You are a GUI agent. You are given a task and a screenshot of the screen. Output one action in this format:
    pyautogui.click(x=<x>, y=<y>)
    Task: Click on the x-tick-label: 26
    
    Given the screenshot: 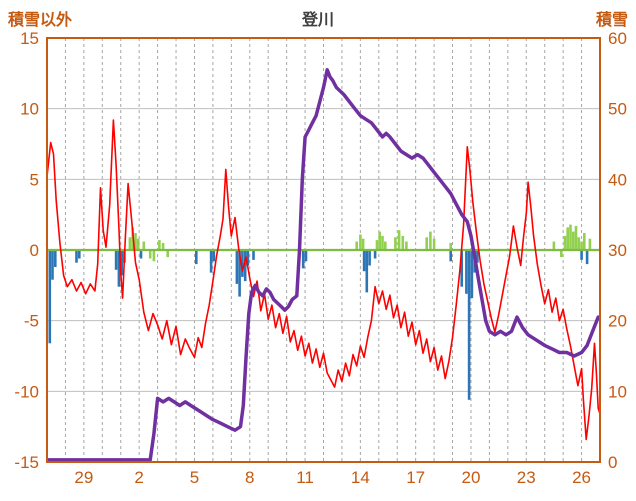 What is the action you would take?
    pyautogui.click(x=581, y=477)
    